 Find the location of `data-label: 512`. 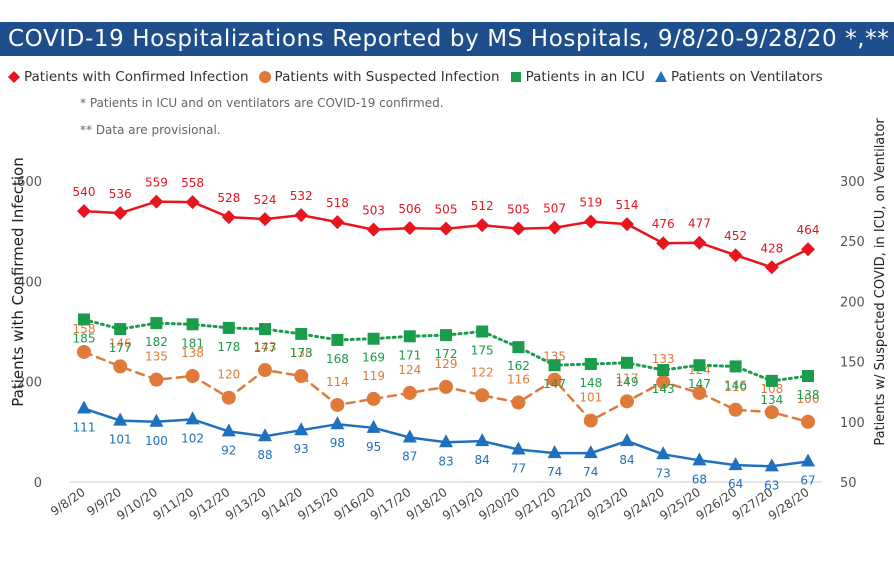

data-label: 512 is located at coordinates (482, 206).